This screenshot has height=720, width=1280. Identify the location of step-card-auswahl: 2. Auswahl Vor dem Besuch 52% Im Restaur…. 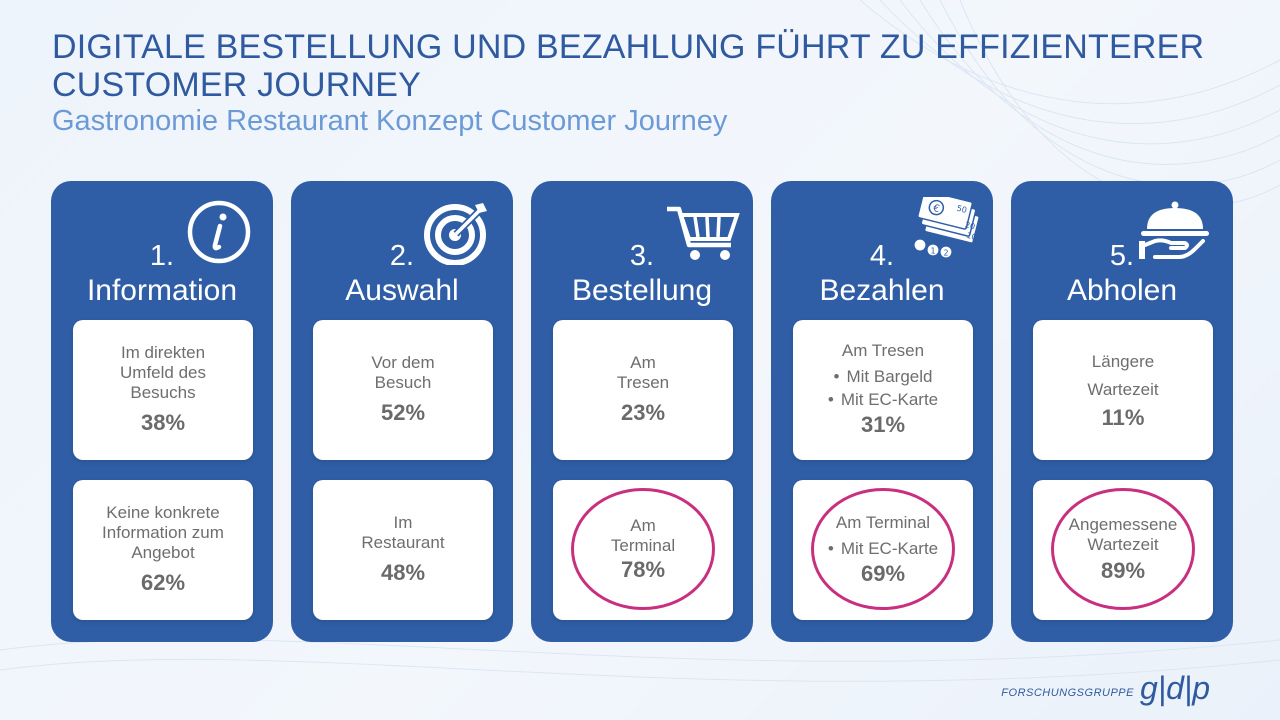
(402, 411).